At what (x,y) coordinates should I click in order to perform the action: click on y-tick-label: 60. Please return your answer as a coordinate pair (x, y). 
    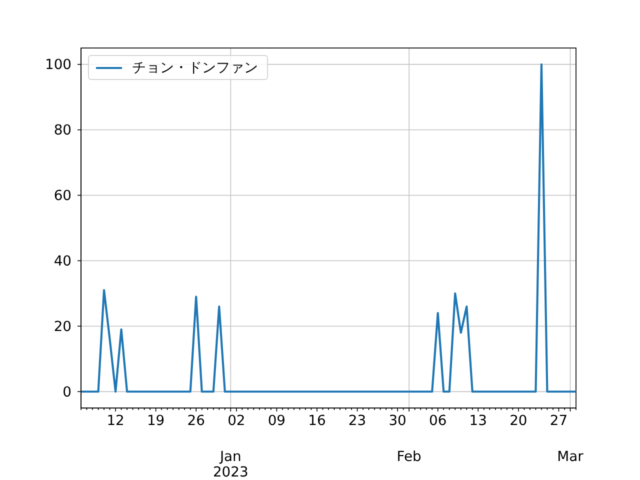
    Looking at the image, I should click on (63, 196).